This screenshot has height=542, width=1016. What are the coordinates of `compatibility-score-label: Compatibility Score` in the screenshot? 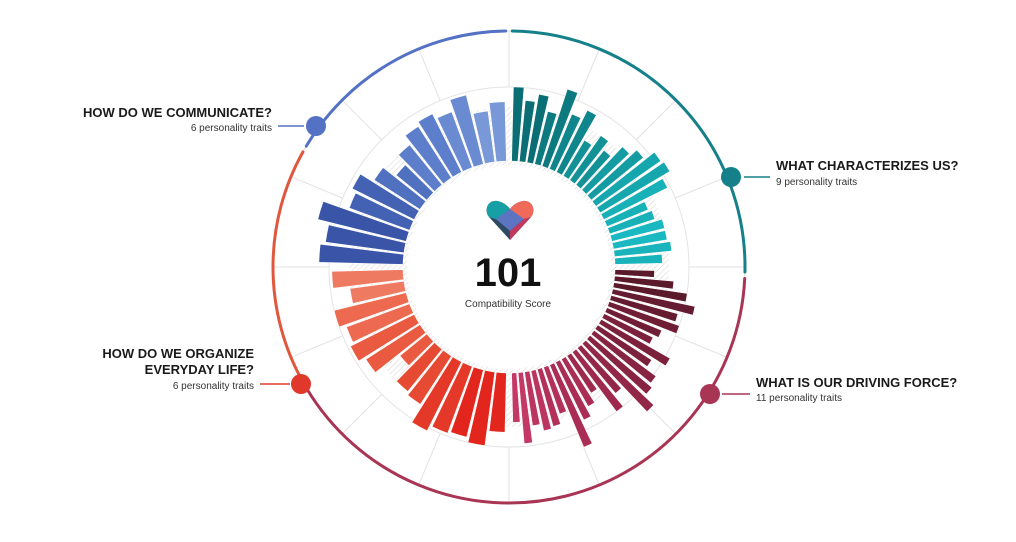 It's located at (508, 304).